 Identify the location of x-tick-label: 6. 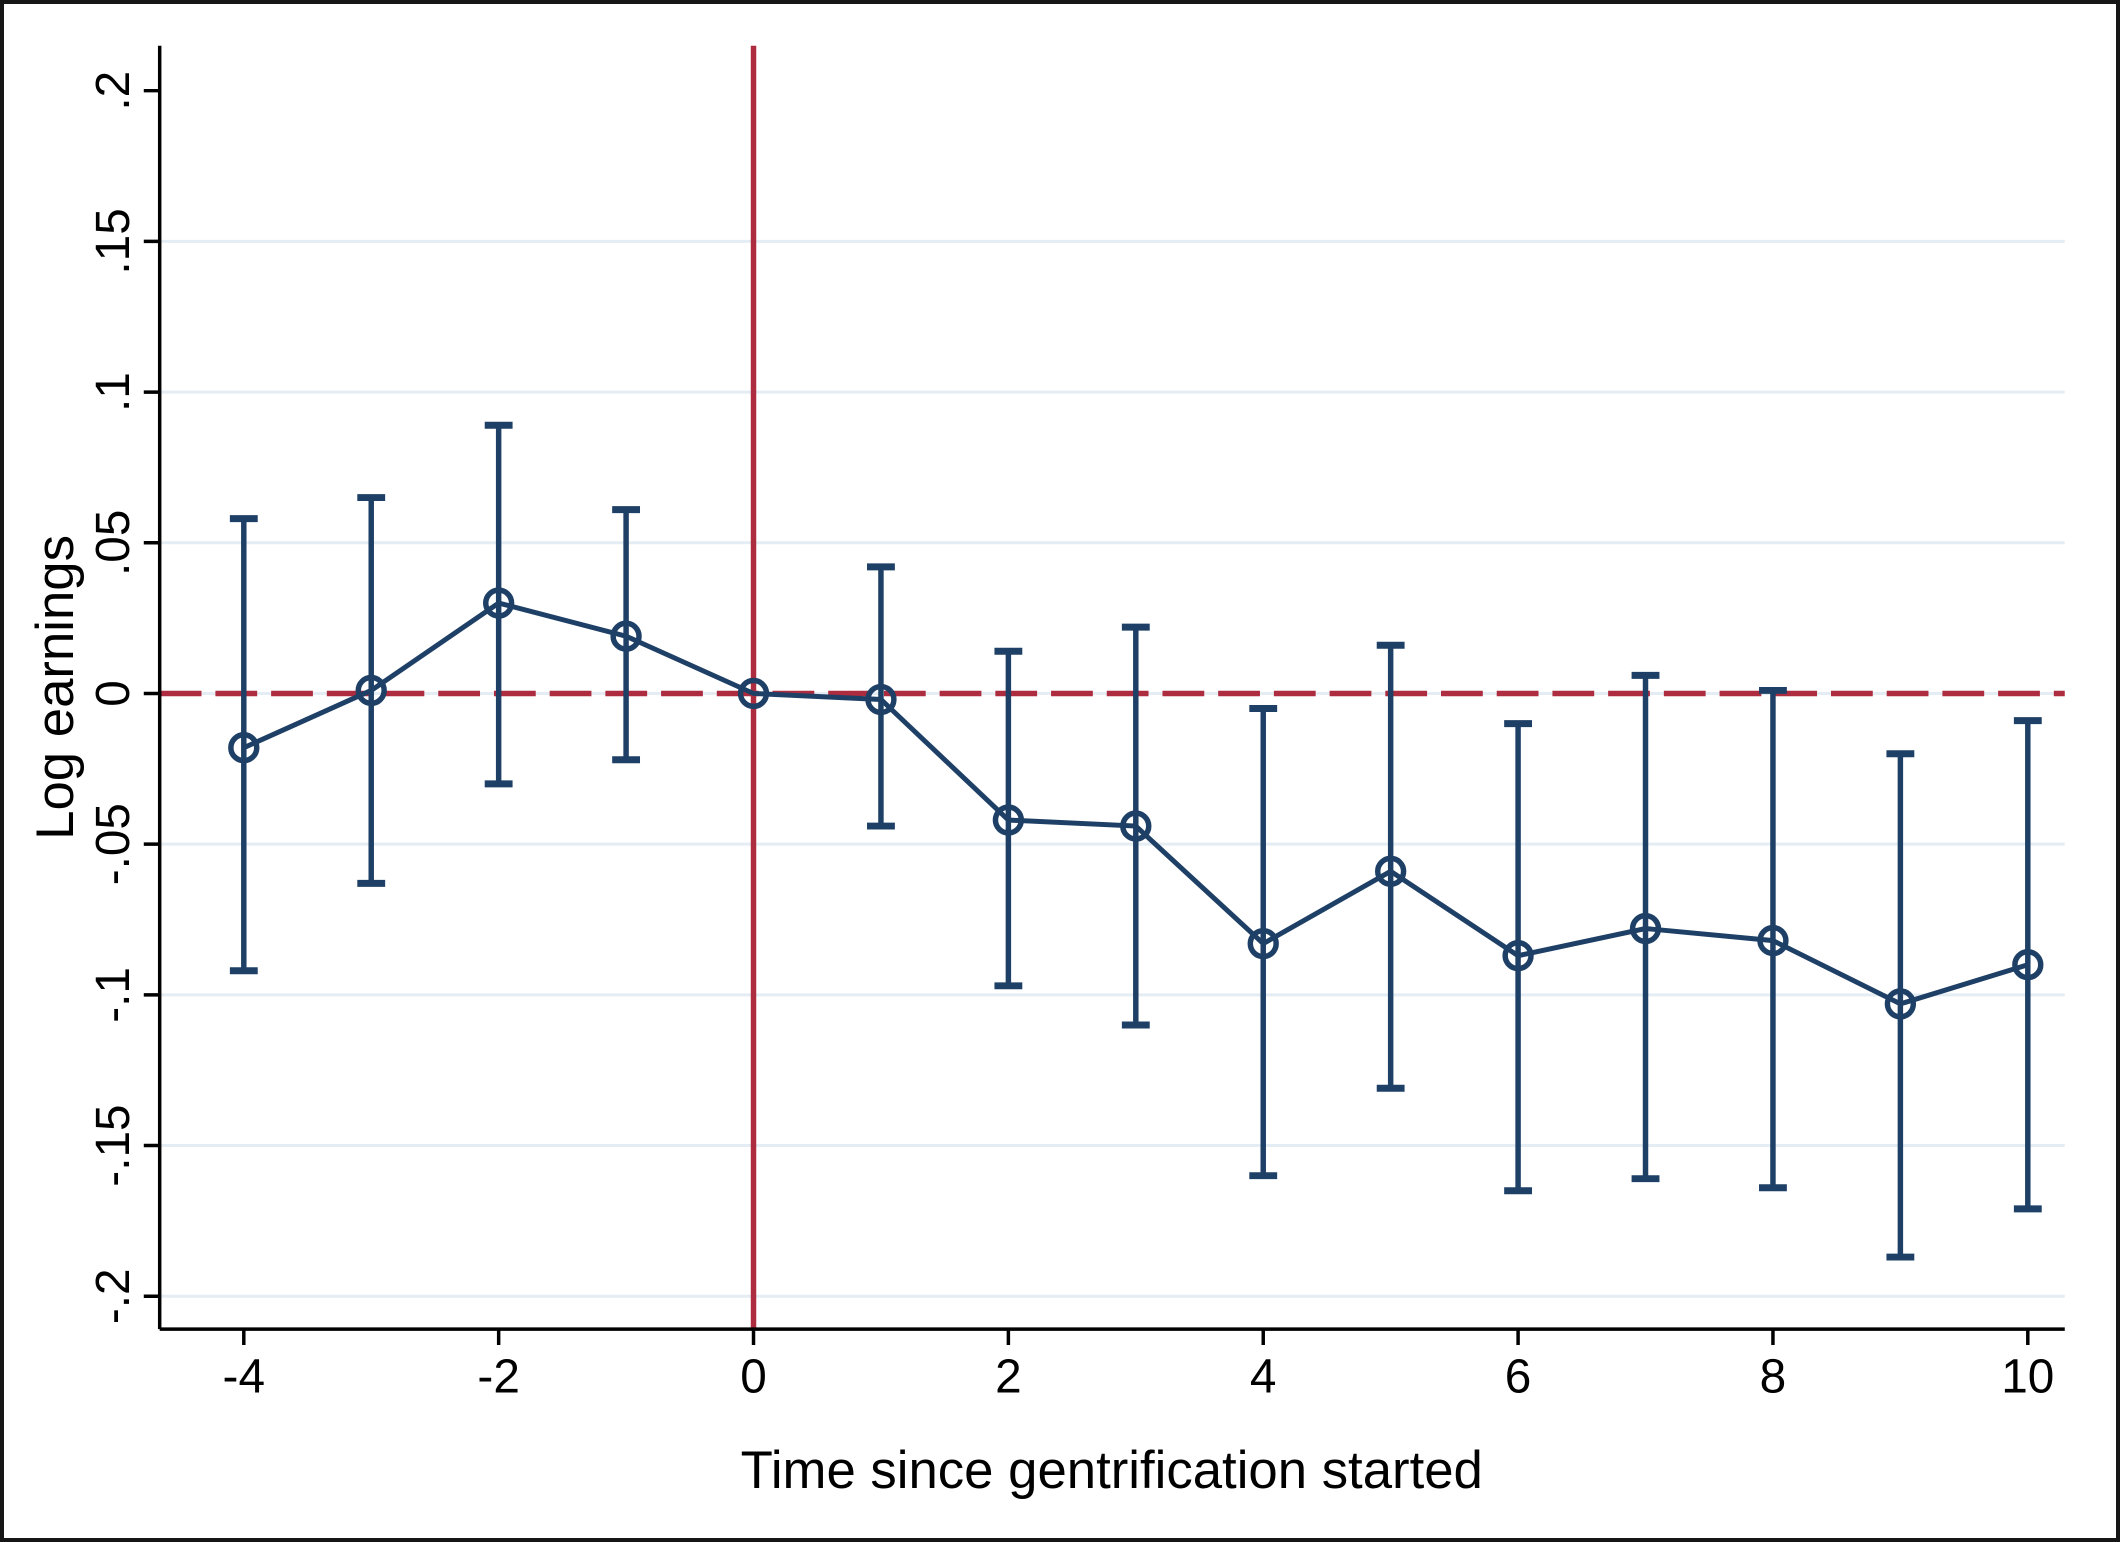
(1518, 1377).